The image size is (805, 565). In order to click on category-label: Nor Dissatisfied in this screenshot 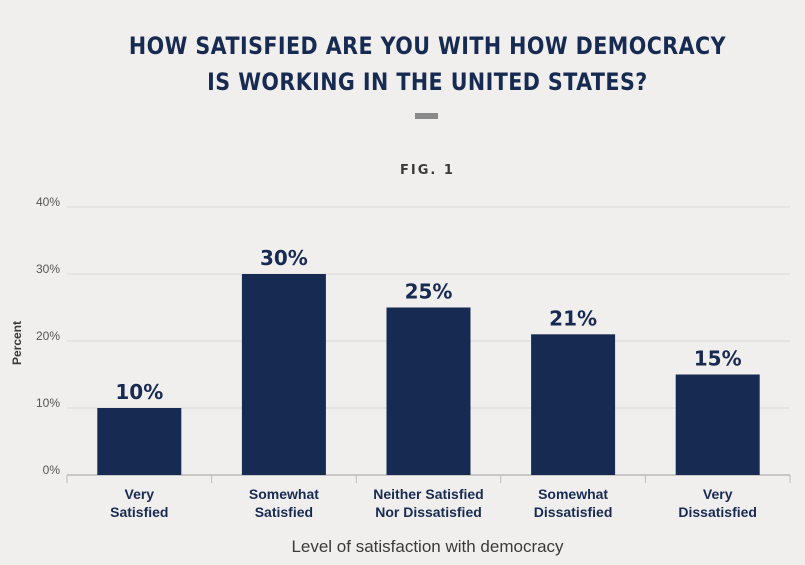, I will do `click(428, 512)`.